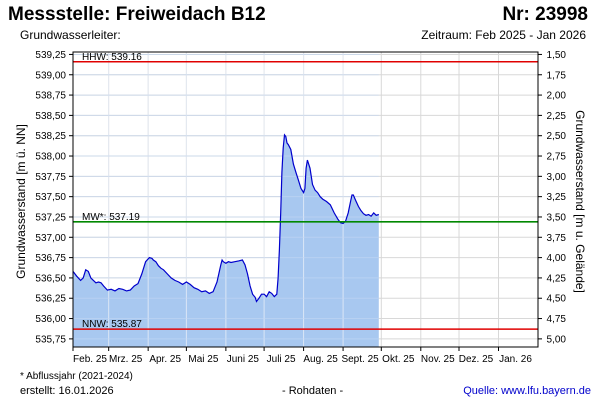 The image size is (600, 400). Describe the element at coordinates (165, 359) in the screenshot. I see `x-tick-label: Apr. 25` at that location.